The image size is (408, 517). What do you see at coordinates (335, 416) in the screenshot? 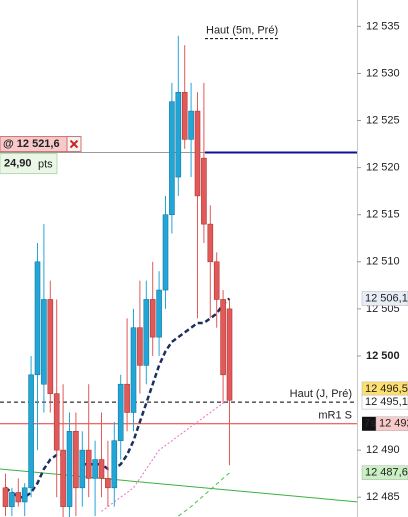
I see `level-label: mR1 S` at bounding box center [335, 416].